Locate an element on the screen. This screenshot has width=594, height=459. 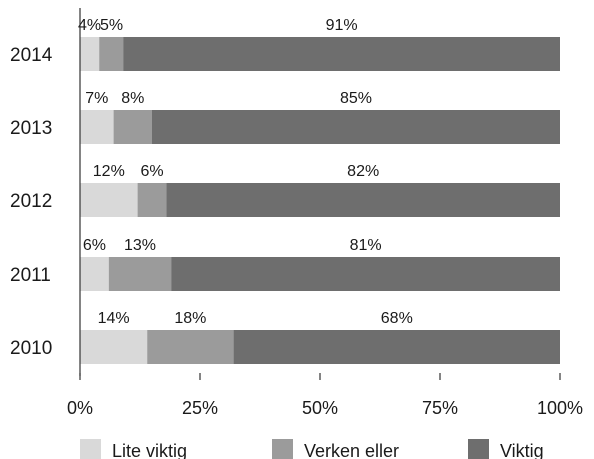
legend-label: Viktig is located at coordinates (522, 450).